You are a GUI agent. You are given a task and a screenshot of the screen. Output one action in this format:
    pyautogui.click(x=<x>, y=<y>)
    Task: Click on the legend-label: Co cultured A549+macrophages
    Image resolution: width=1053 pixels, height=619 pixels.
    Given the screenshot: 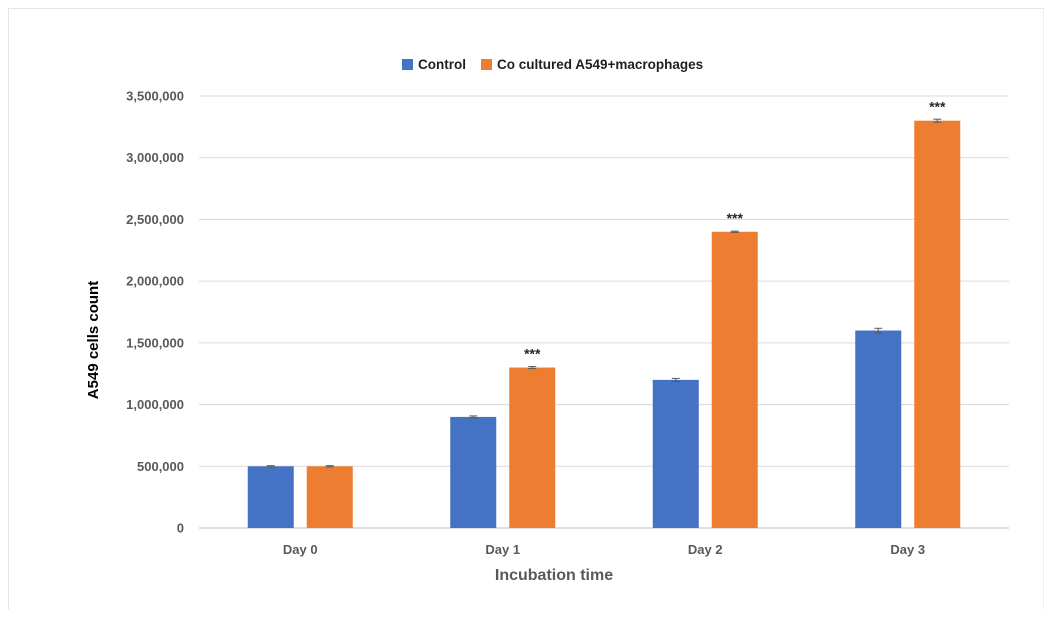 What is the action you would take?
    pyautogui.click(x=600, y=64)
    